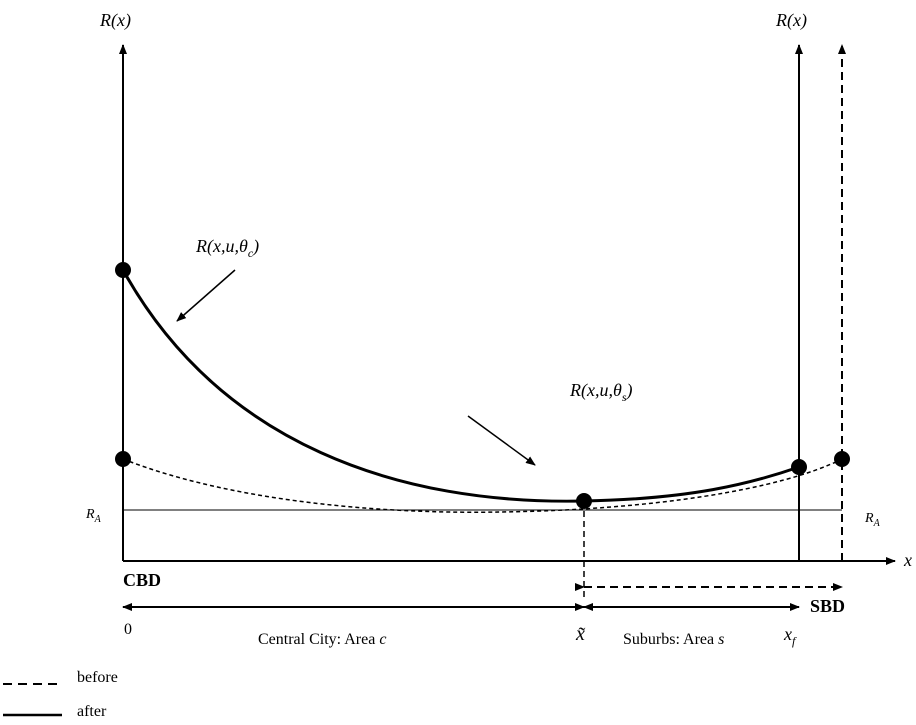 The height and width of the screenshot is (725, 916). I want to click on central-city-area-label: Central City: Area c, so click(322, 639).